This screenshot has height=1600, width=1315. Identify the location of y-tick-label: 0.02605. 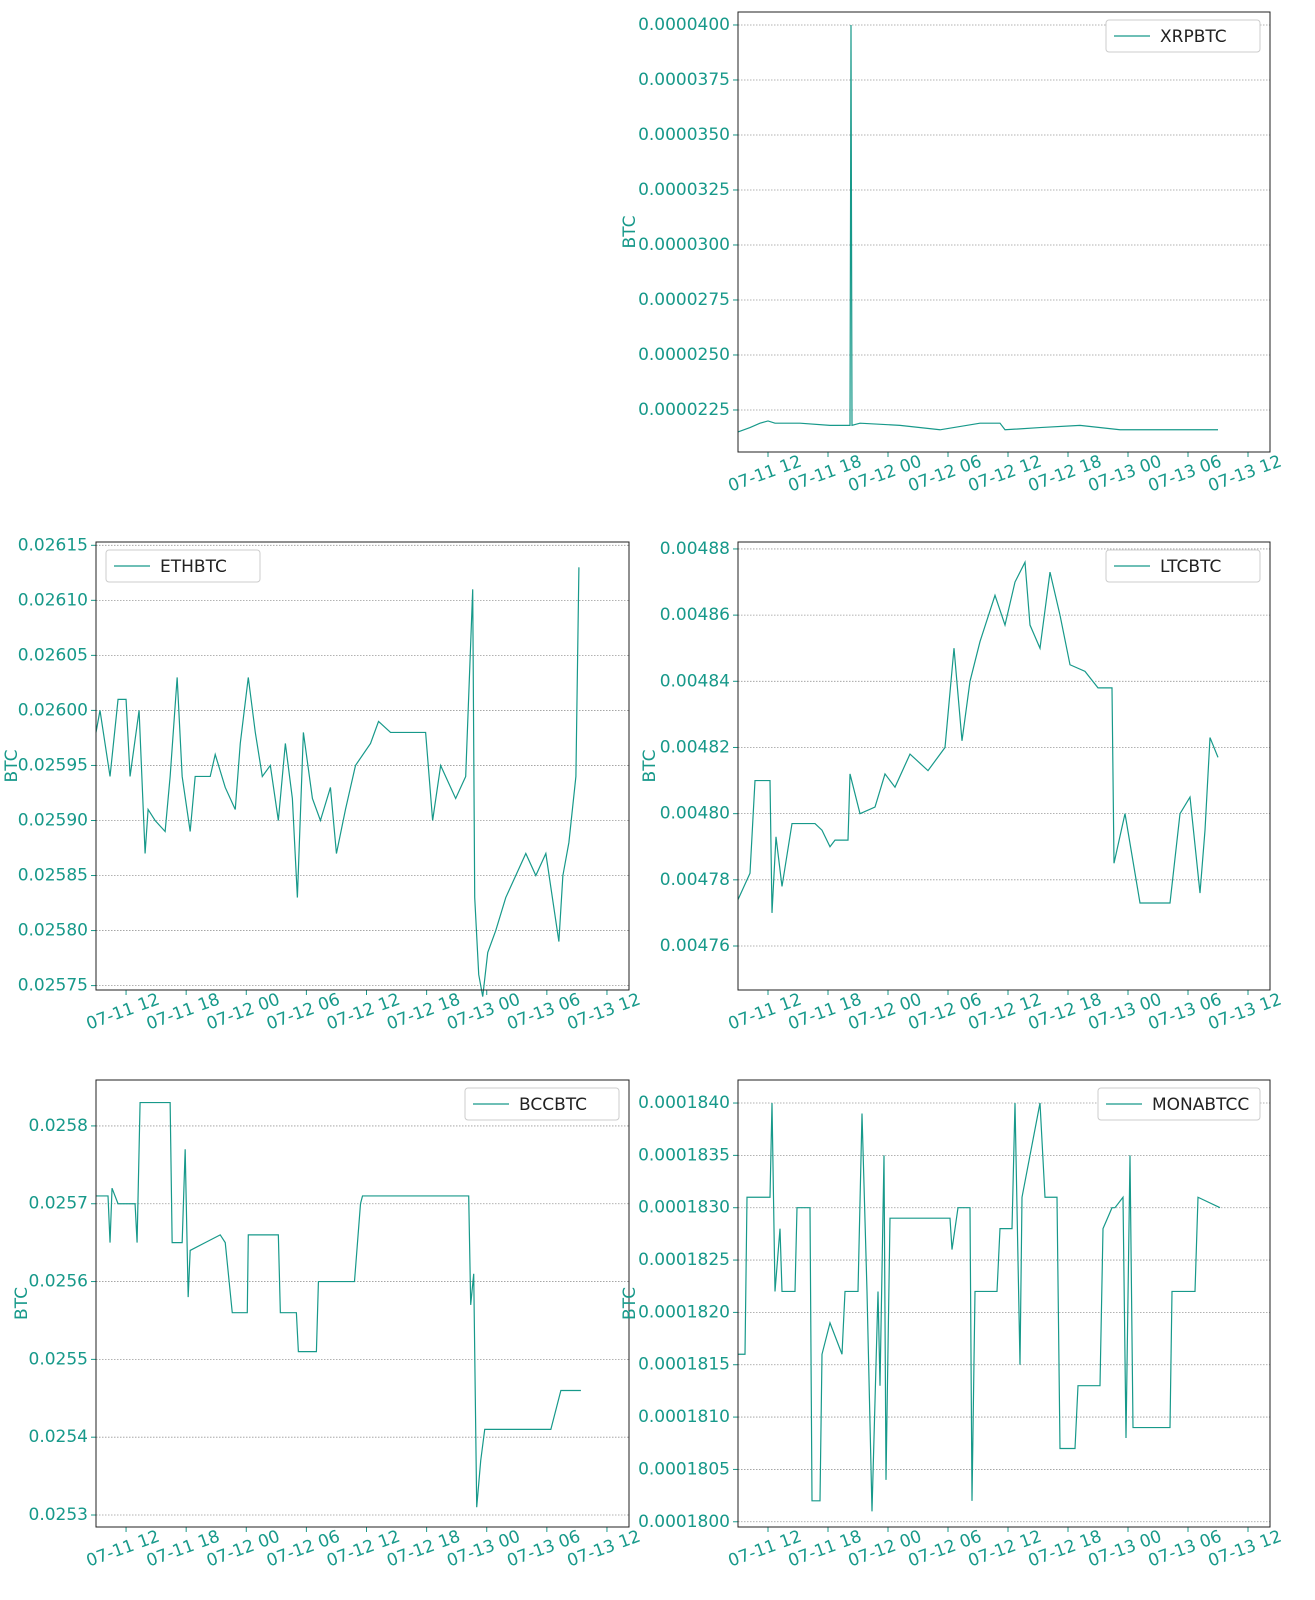
(53, 655).